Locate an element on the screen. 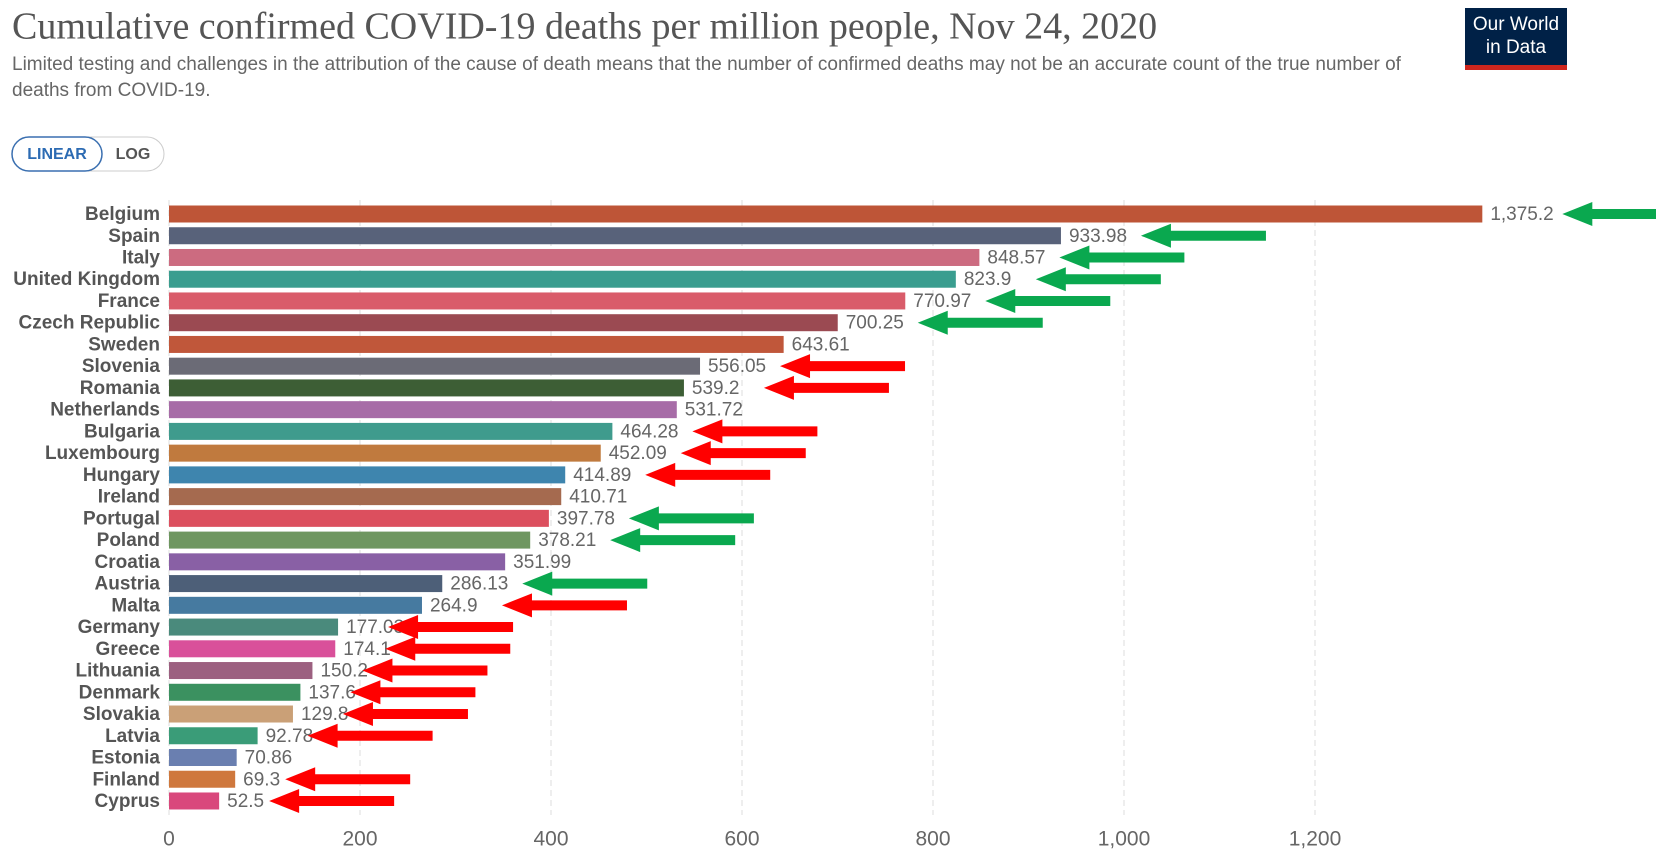  logo-text: Our World is located at coordinates (1516, 24).